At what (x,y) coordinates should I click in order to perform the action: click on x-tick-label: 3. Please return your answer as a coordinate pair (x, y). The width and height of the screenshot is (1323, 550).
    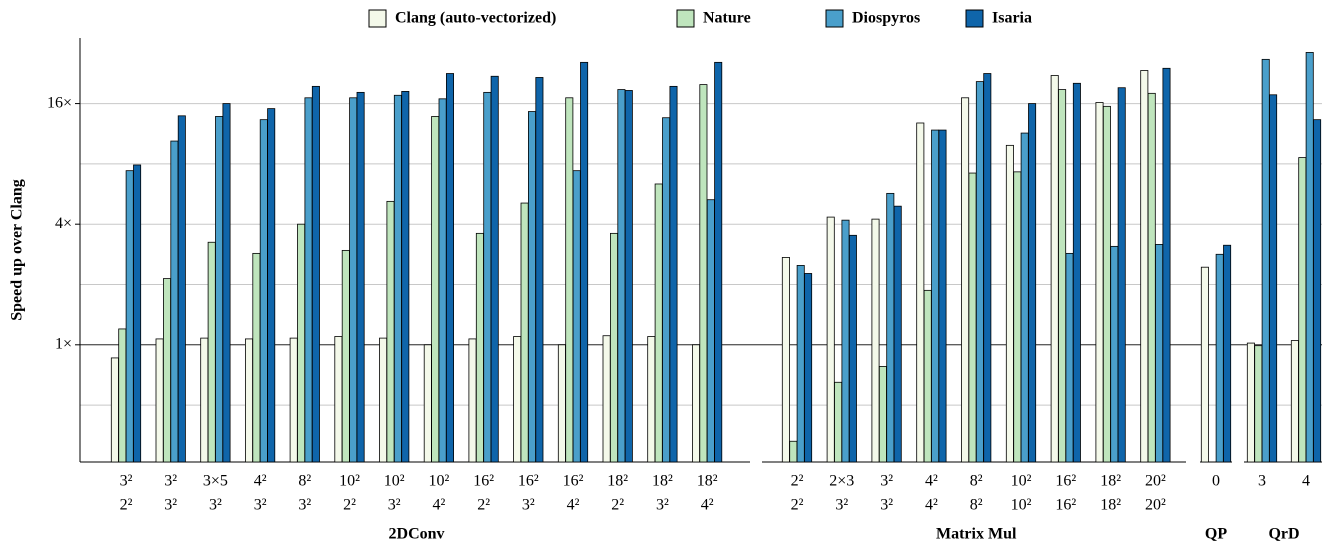
    Looking at the image, I should click on (1262, 481).